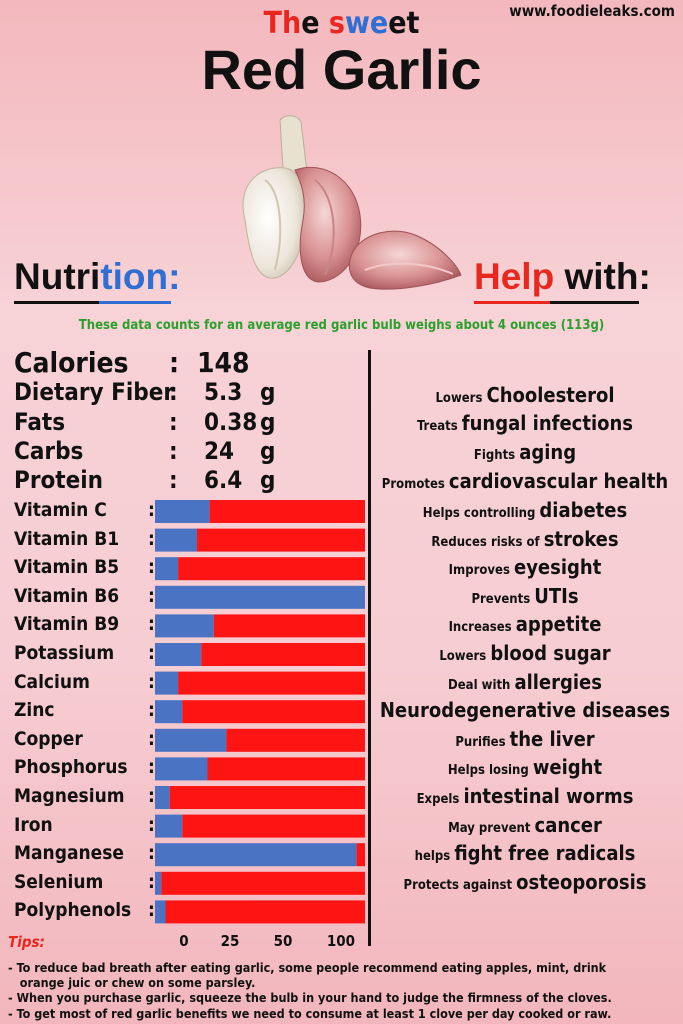 The image size is (683, 1024). I want to click on help-item-prefix: Prevents, so click(503, 599).